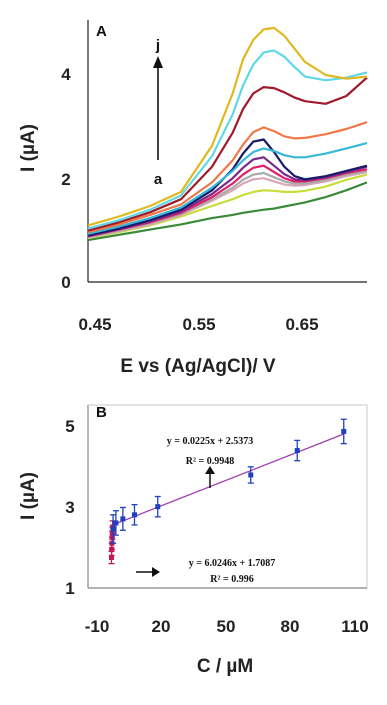  What do you see at coordinates (97, 626) in the screenshot?
I see `panel-b-xtick-0: -10` at bounding box center [97, 626].